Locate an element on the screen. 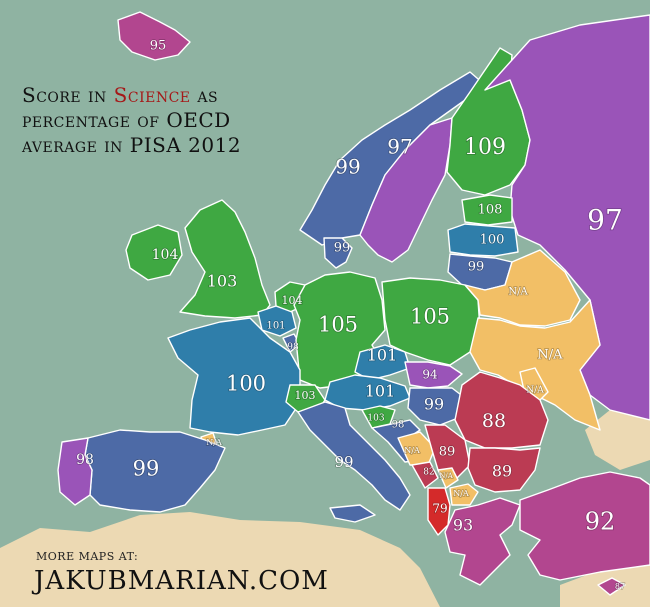 This screenshot has height=607, width=650. region-caucasus is located at coordinates (617, 440).